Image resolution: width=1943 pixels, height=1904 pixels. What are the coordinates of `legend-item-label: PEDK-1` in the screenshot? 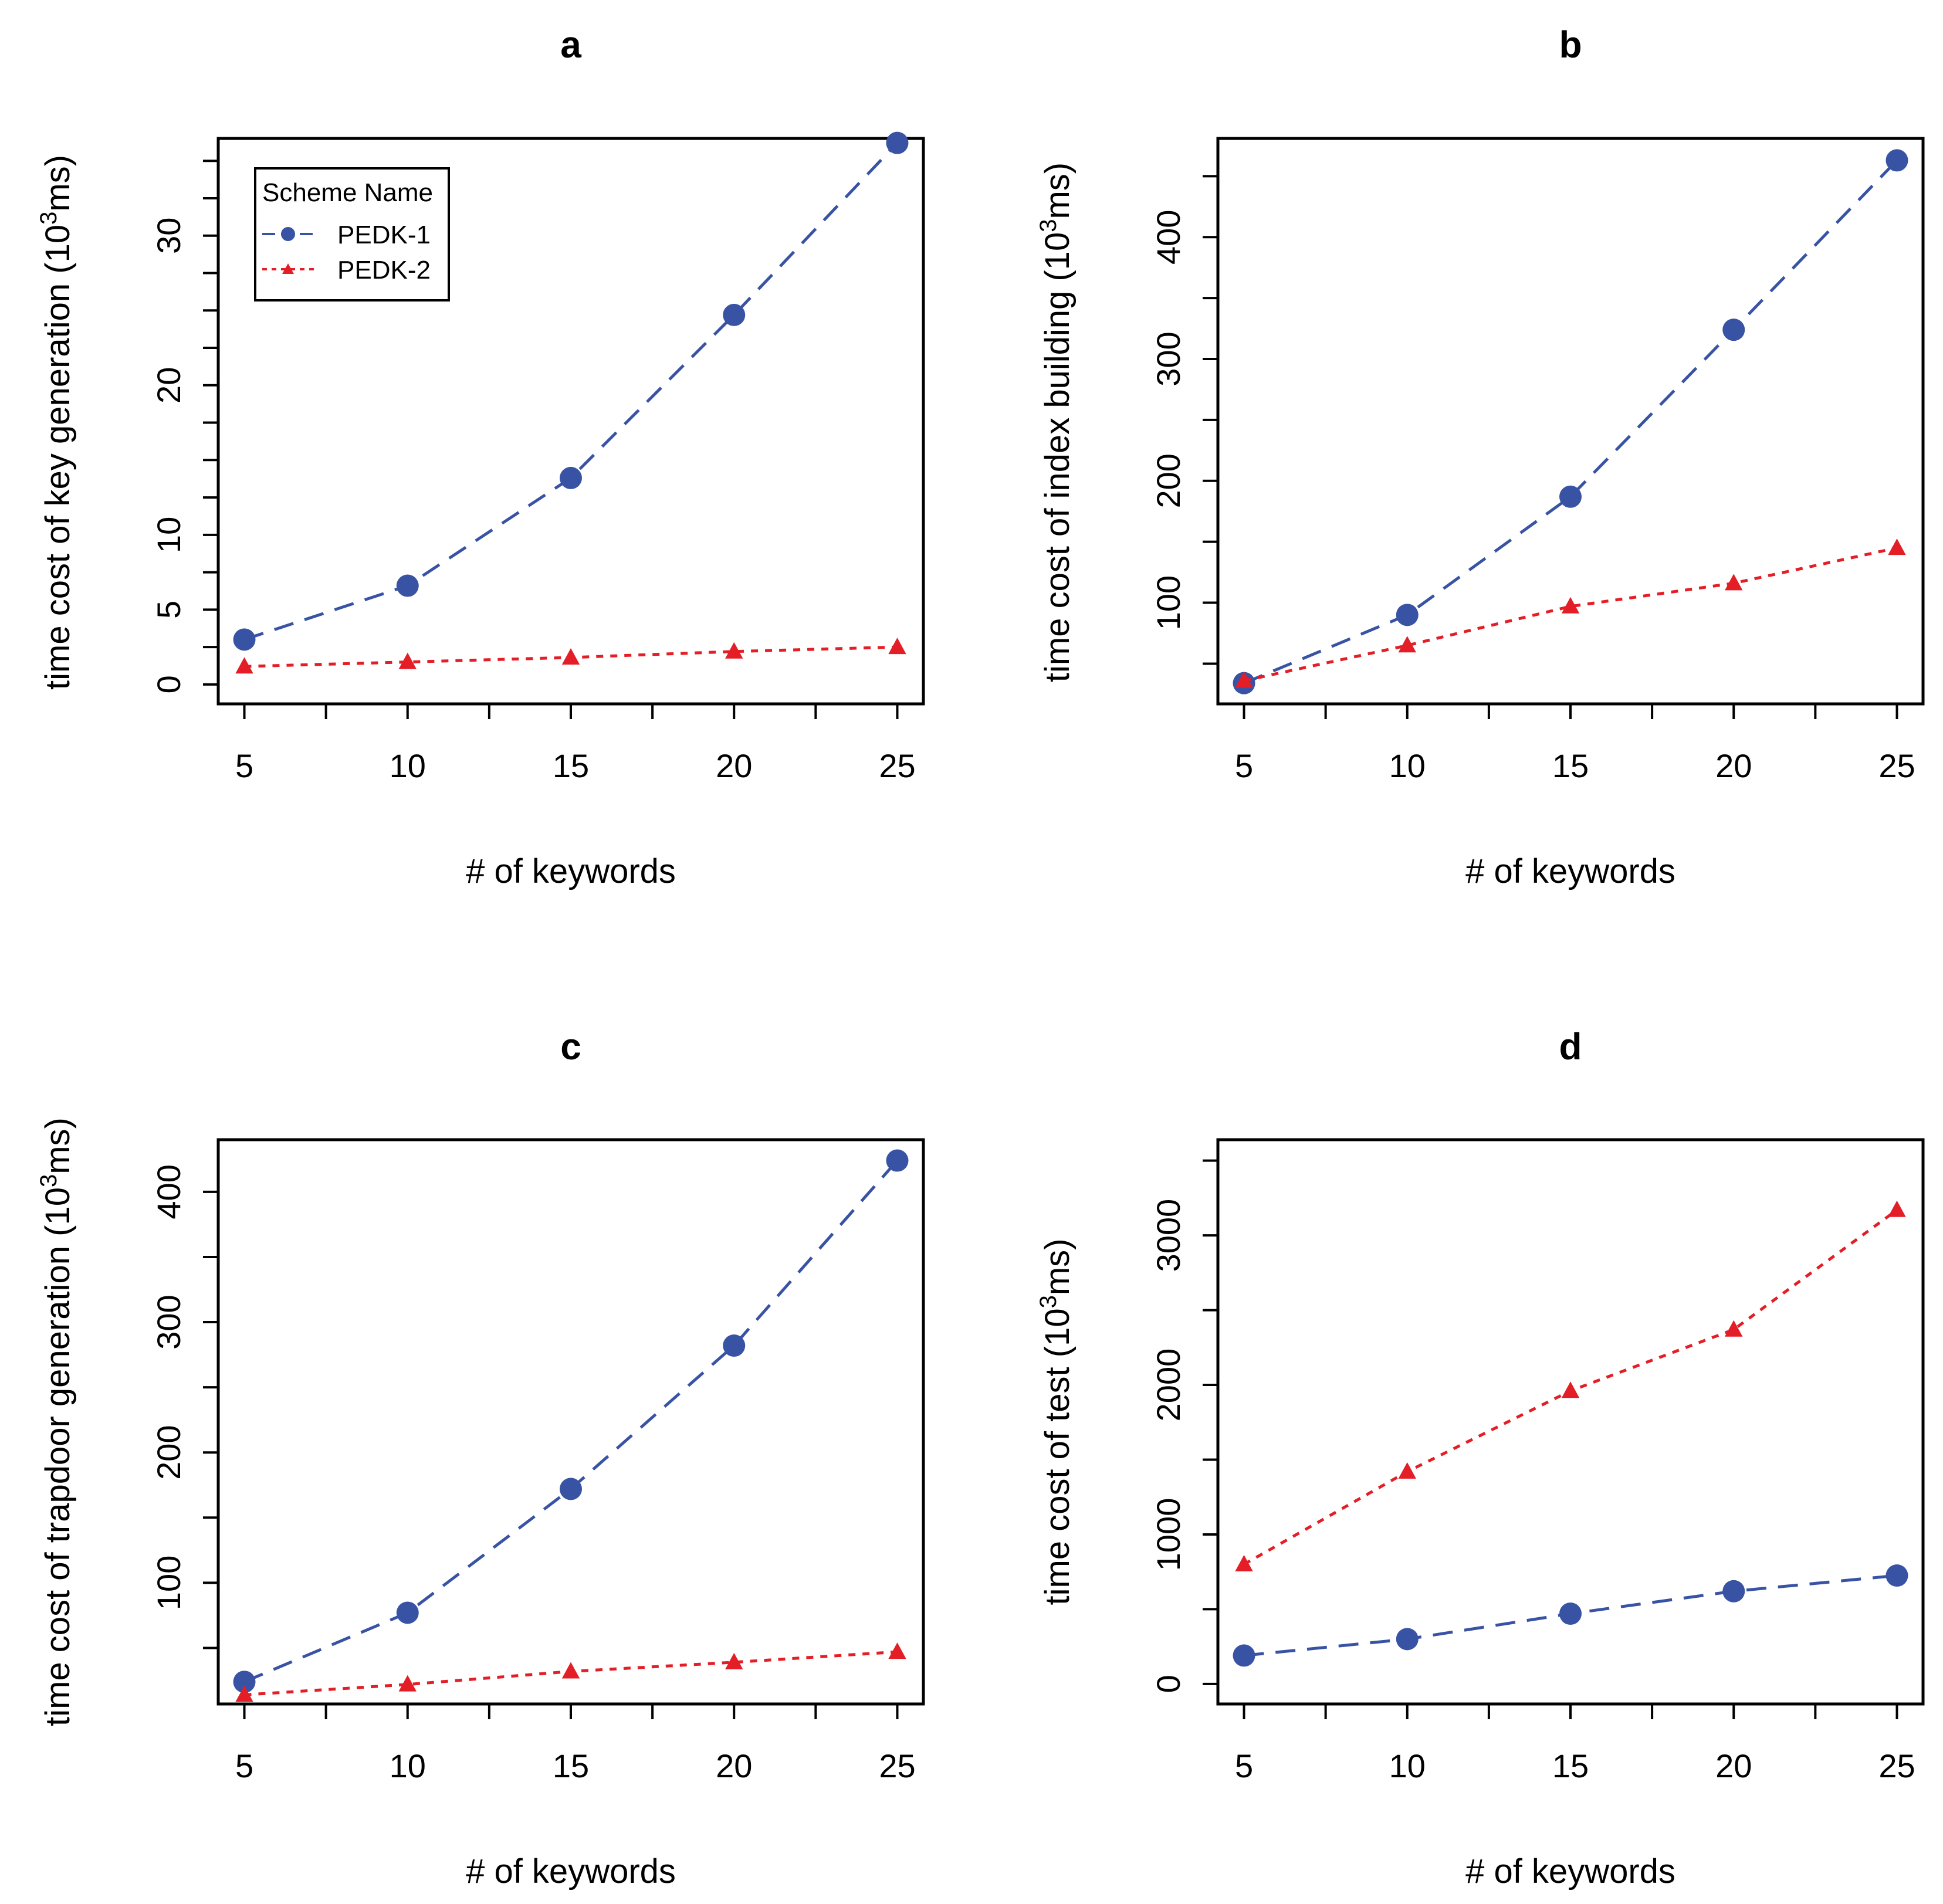 It's located at (384, 235).